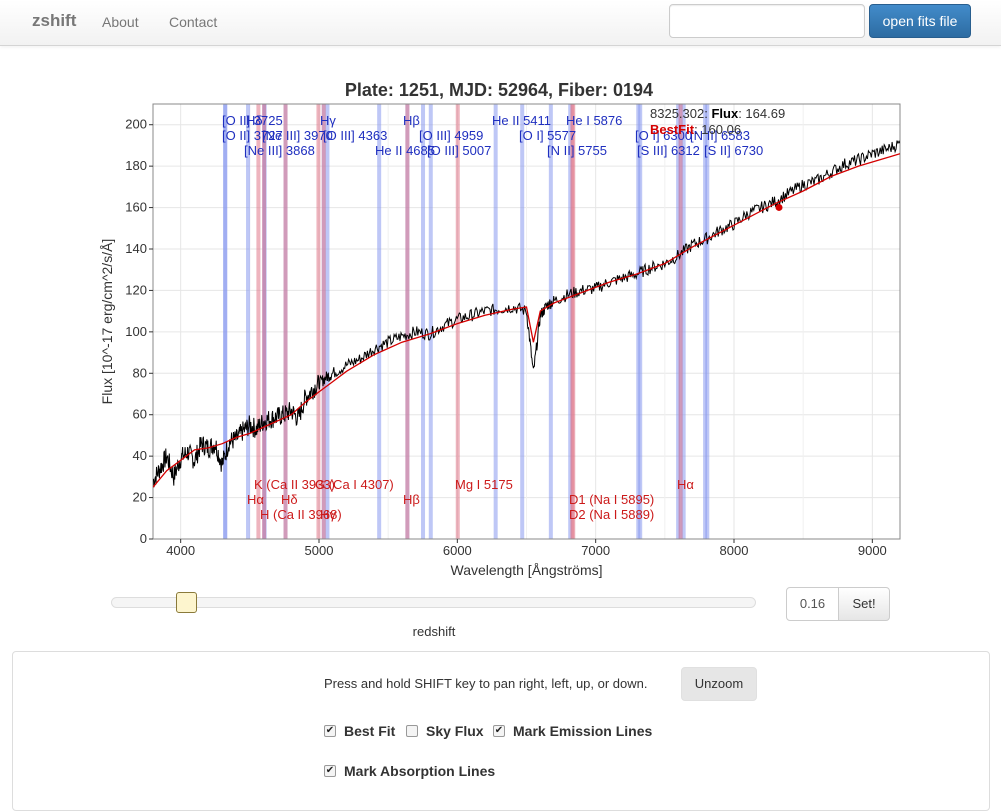 This screenshot has width=1001, height=811. I want to click on absorption-line-label: G (Ca I 4307), so click(354, 484).